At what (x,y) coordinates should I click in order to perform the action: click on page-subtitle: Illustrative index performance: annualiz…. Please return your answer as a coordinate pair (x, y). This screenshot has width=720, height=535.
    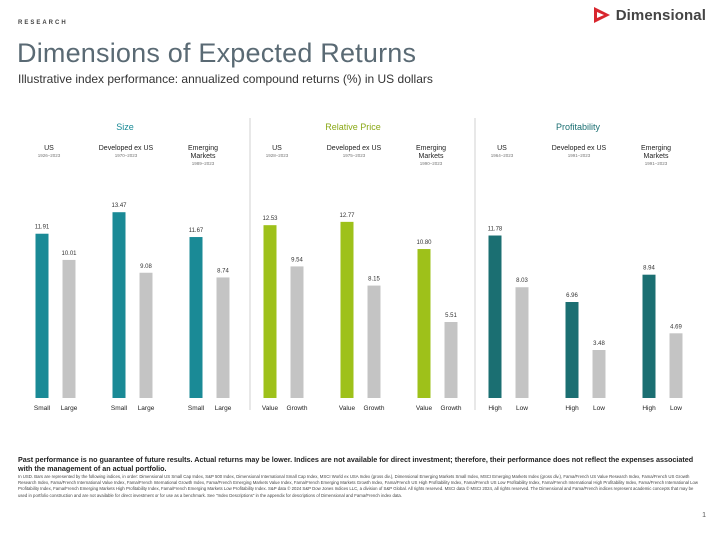
    Looking at the image, I should click on (225, 79).